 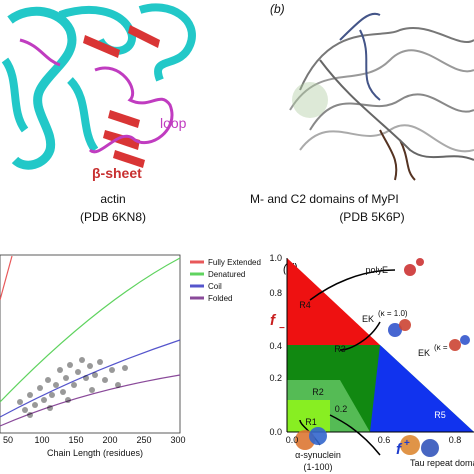 I want to click on y-tick-label: 0.2, so click(x=275, y=378).